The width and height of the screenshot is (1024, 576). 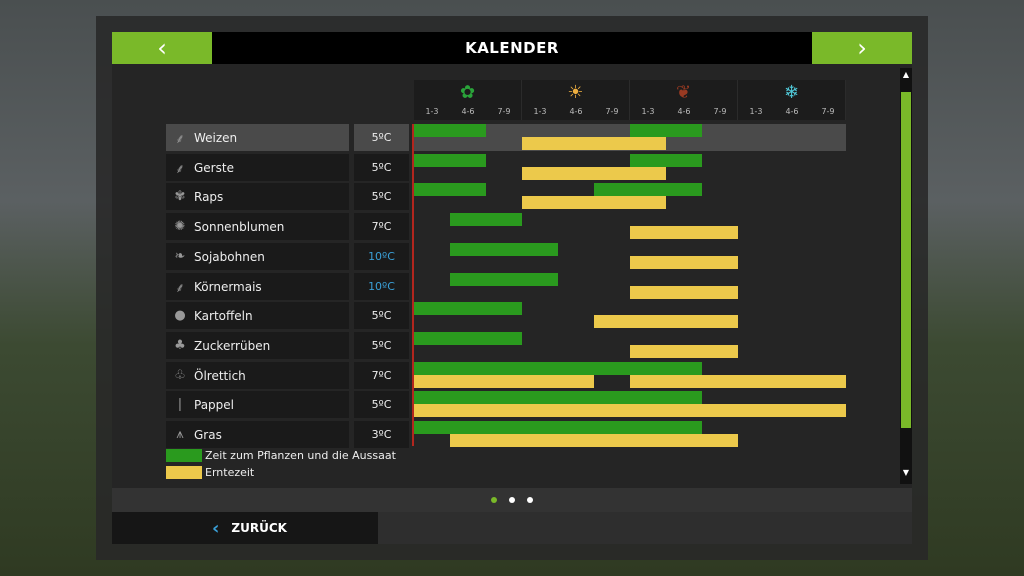 What do you see at coordinates (180, 404) in the screenshot?
I see `poplar-icon: ❘` at bounding box center [180, 404].